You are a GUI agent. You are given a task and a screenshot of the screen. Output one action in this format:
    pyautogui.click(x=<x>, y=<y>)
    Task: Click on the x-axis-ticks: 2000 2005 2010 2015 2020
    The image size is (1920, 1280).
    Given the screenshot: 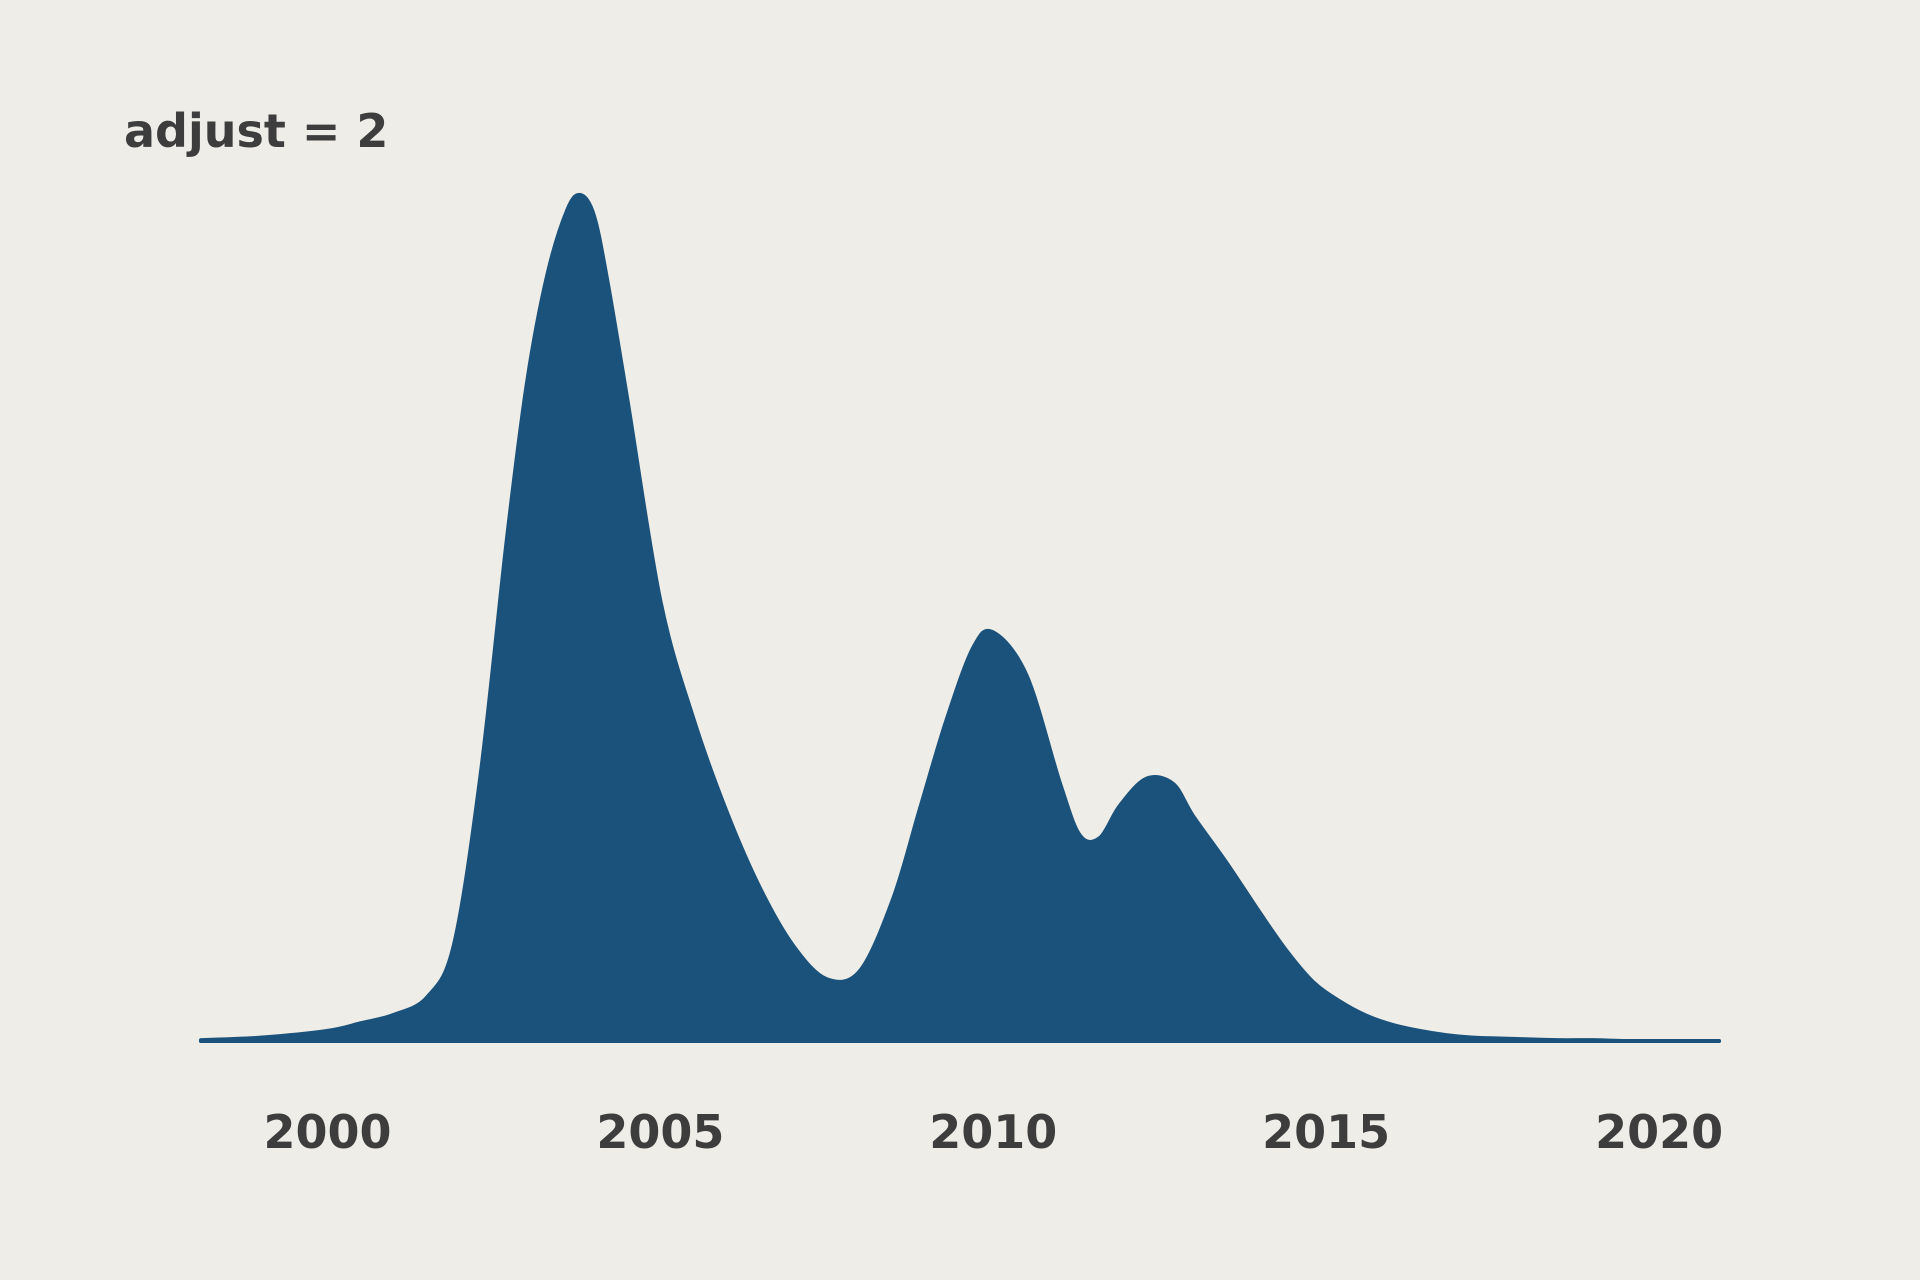 What is the action you would take?
    pyautogui.click(x=993, y=1132)
    